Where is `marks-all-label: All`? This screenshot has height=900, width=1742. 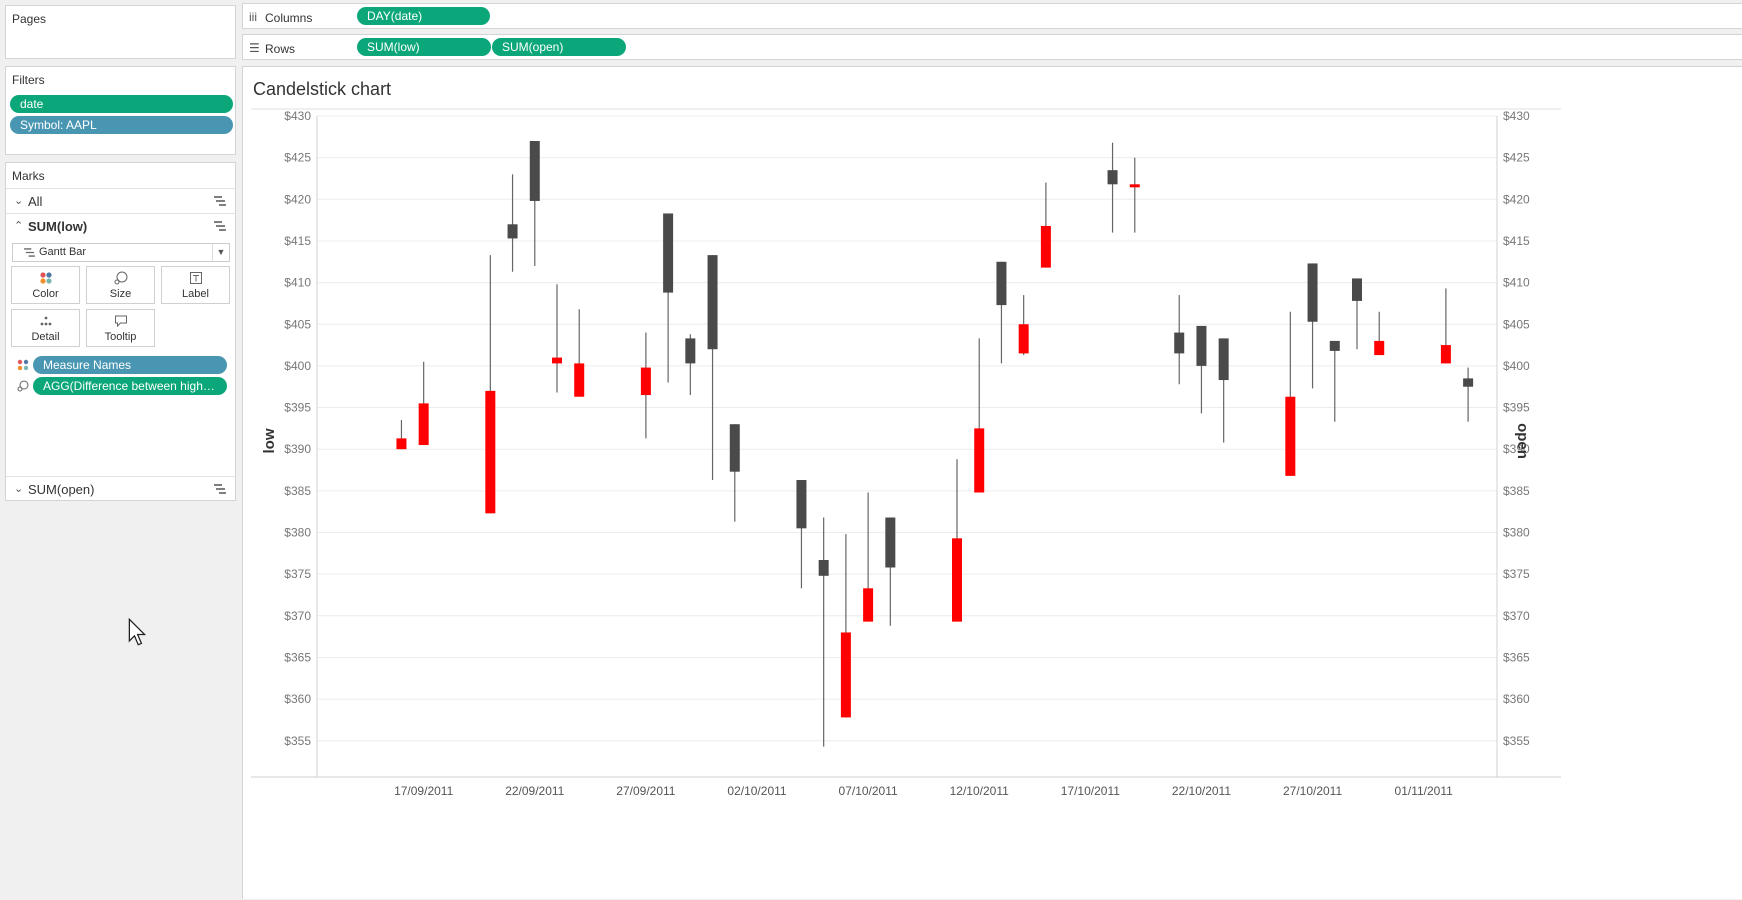
marks-all-label: All is located at coordinates (35, 201).